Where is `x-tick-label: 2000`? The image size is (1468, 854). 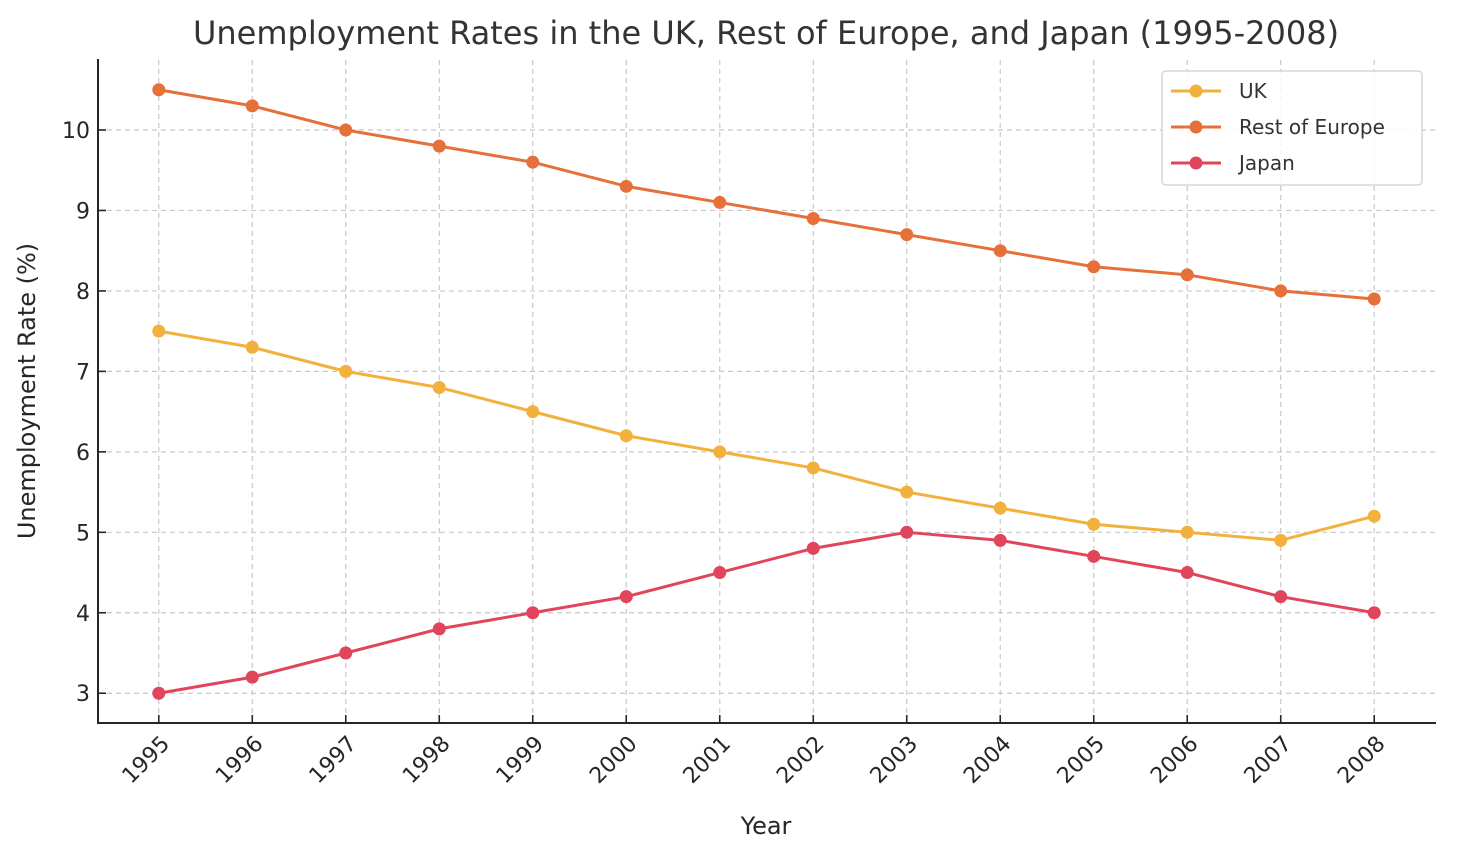
x-tick-label: 2000 is located at coordinates (613, 760).